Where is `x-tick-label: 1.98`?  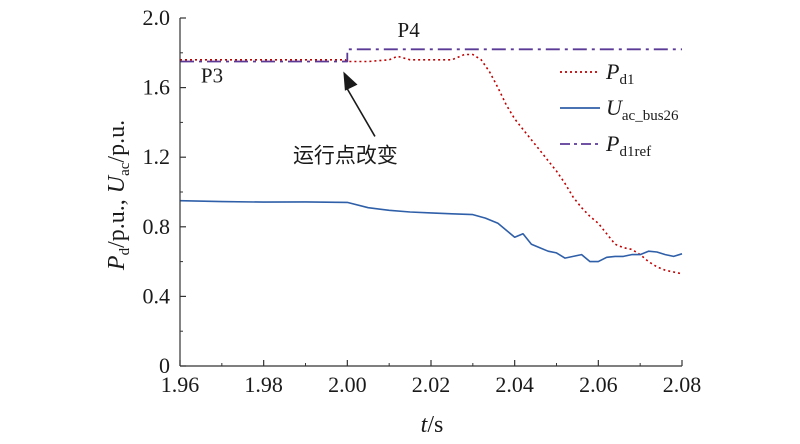 x-tick-label: 1.98 is located at coordinates (263, 384).